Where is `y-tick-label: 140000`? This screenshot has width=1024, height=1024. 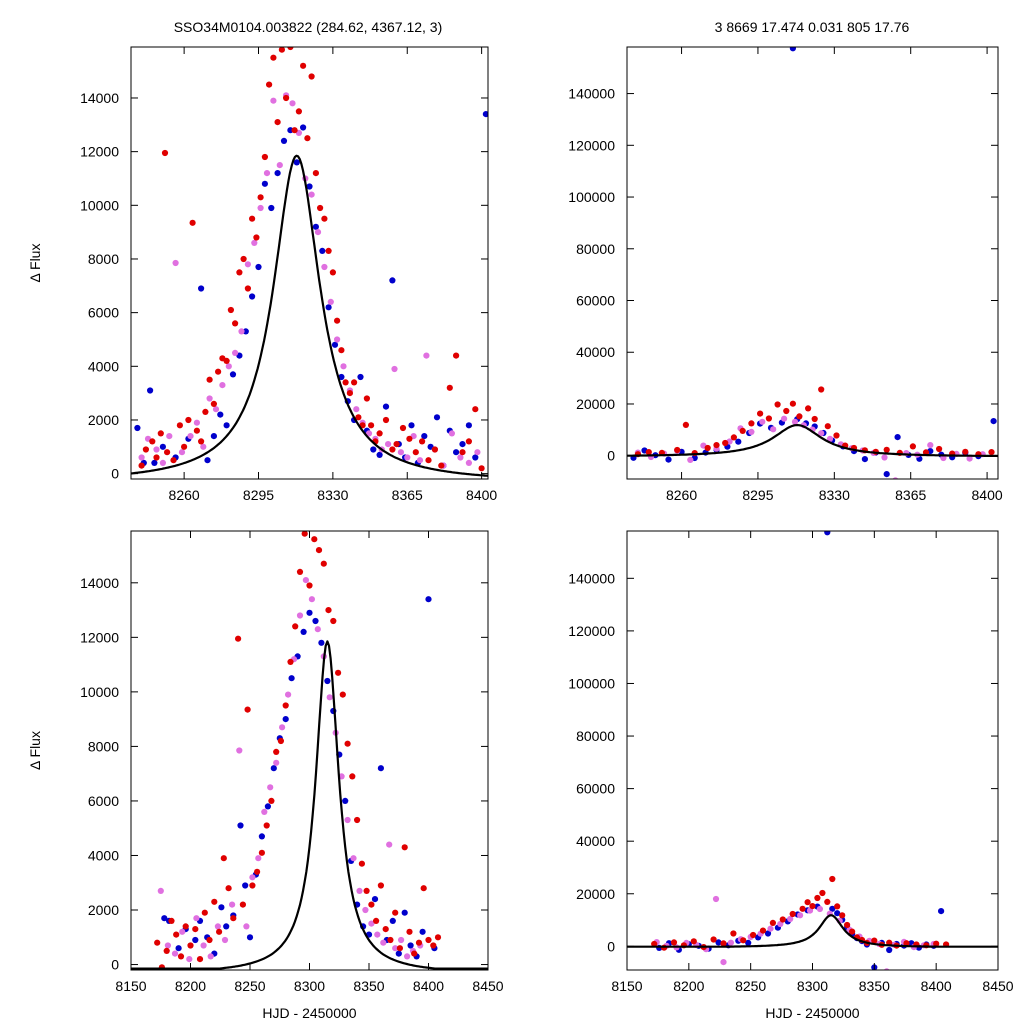 y-tick-label: 140000 is located at coordinates (591, 94).